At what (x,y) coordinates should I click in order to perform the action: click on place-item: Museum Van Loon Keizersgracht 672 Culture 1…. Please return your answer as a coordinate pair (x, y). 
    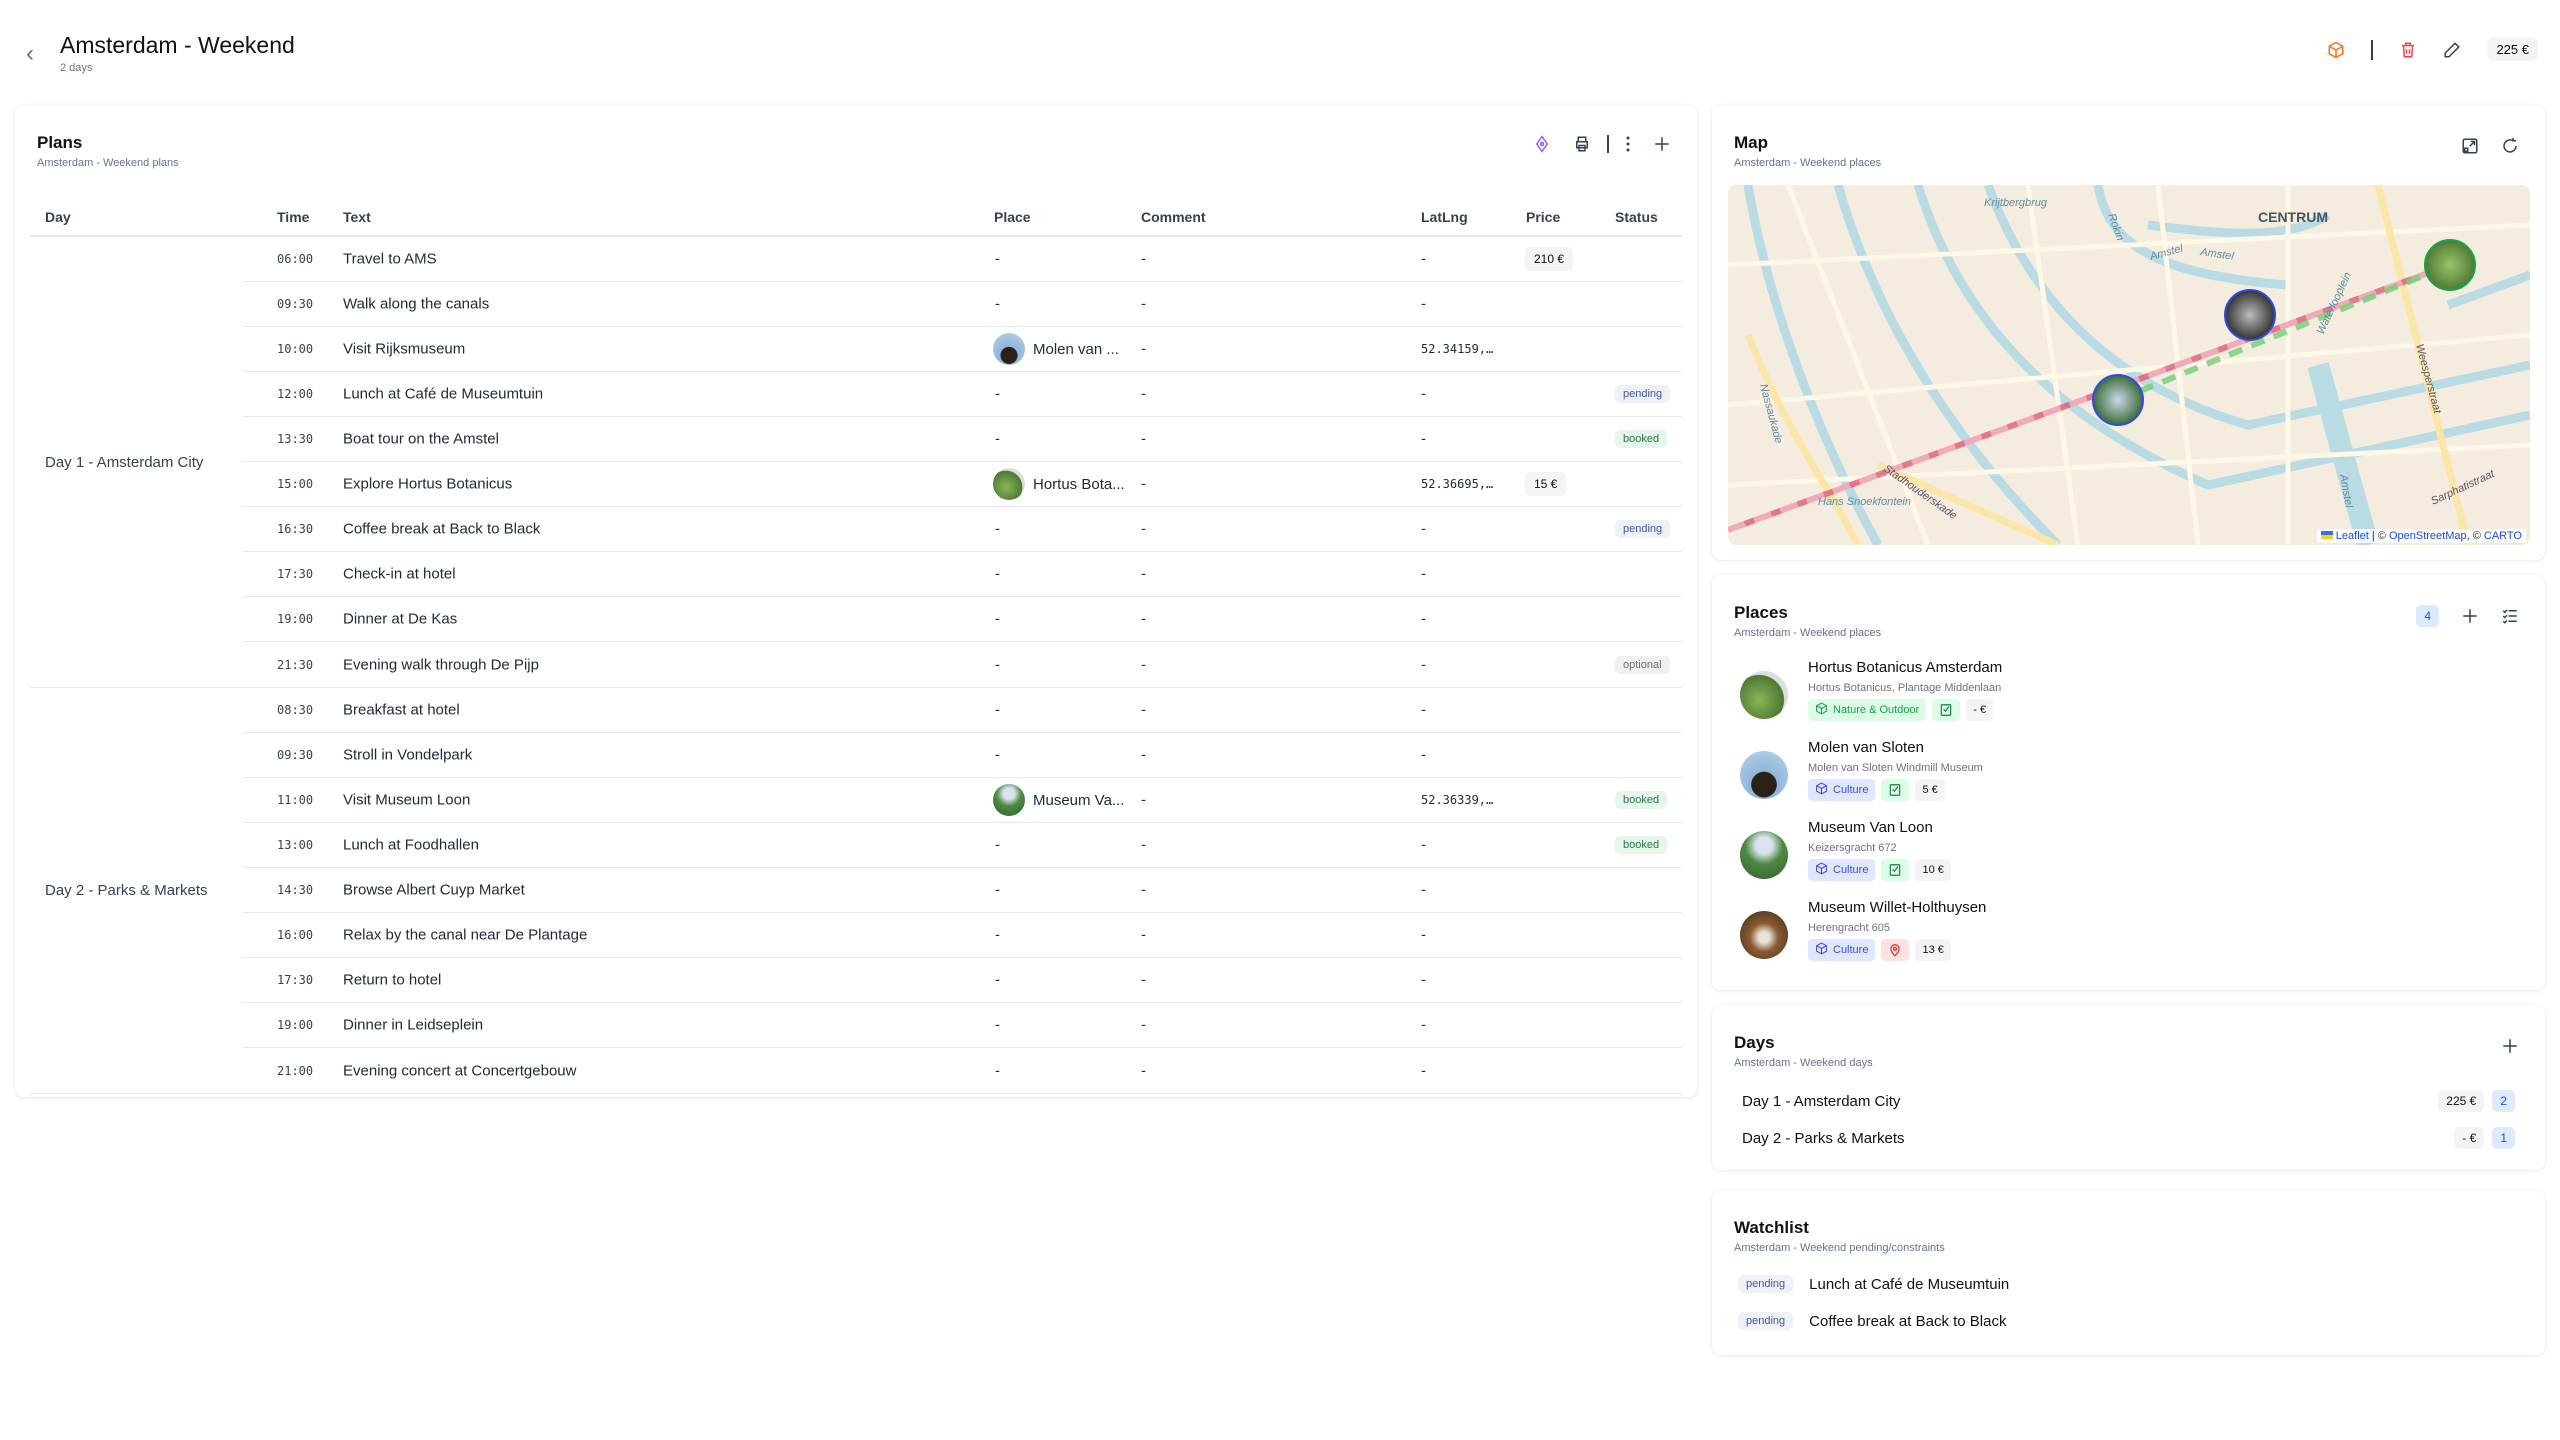
    Looking at the image, I should click on (2128, 858).